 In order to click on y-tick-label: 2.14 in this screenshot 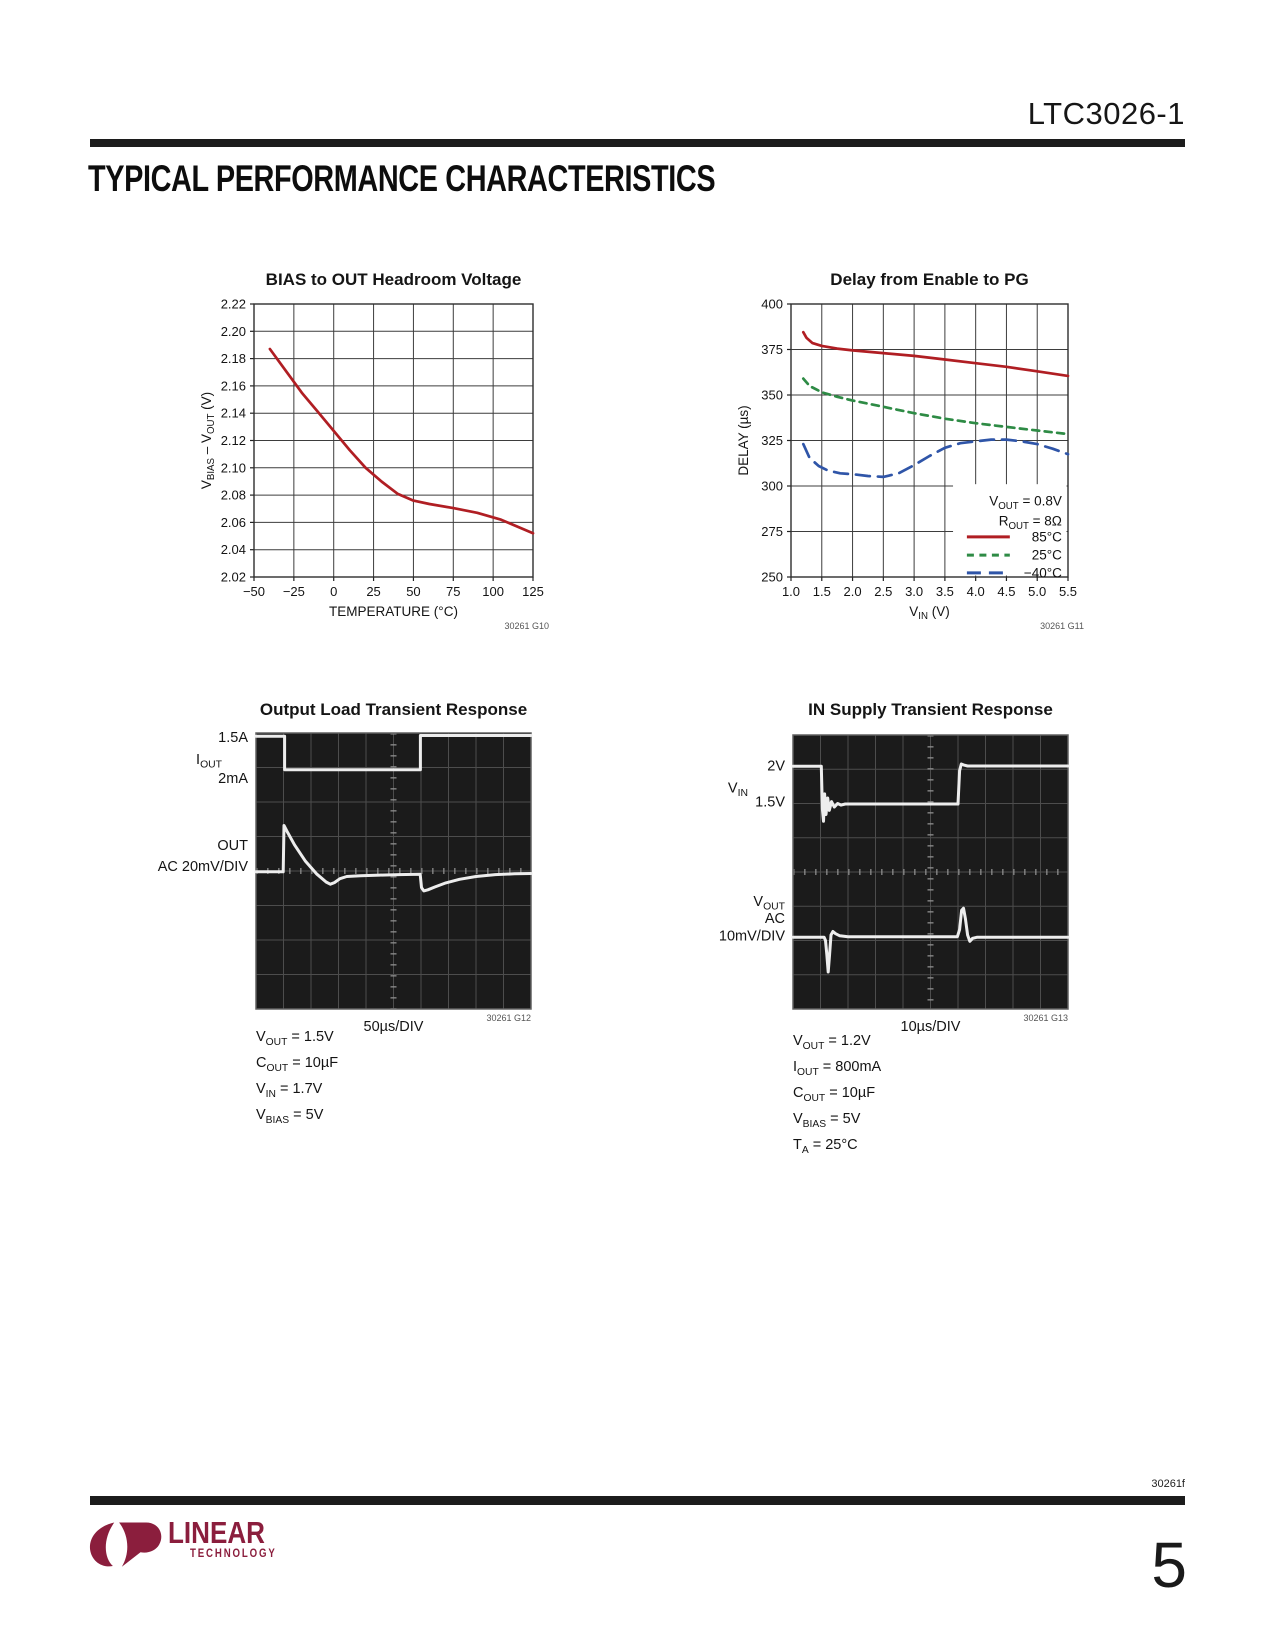, I will do `click(233, 413)`.